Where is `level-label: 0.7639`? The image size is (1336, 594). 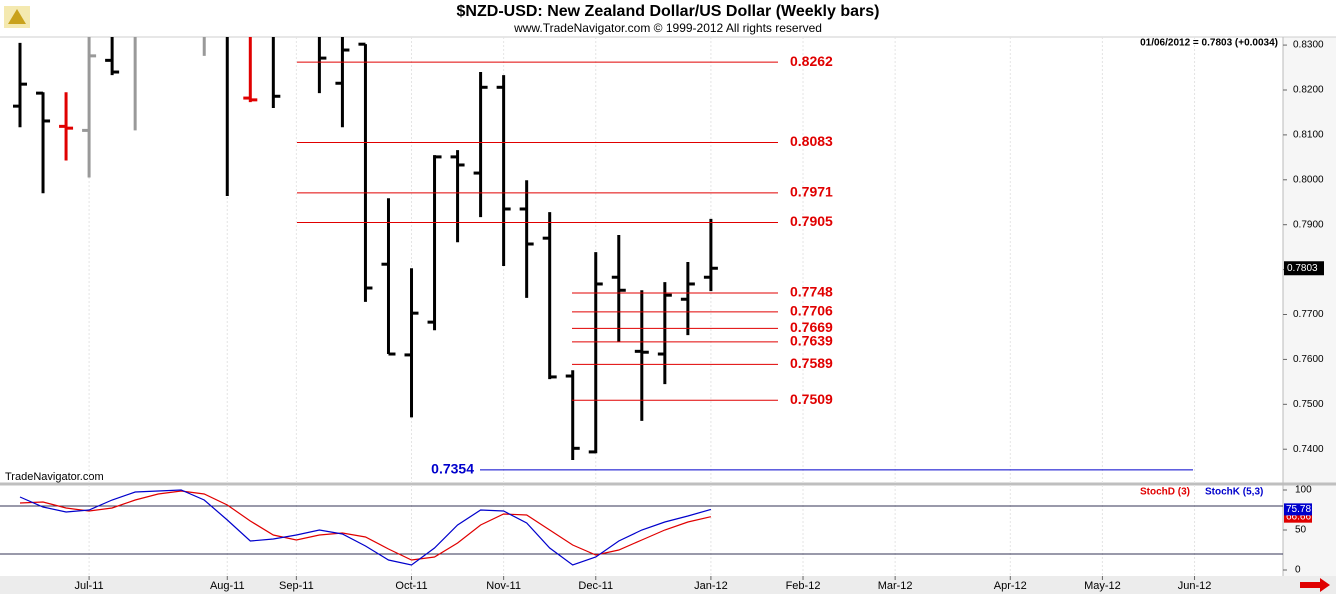 level-label: 0.7639 is located at coordinates (811, 341).